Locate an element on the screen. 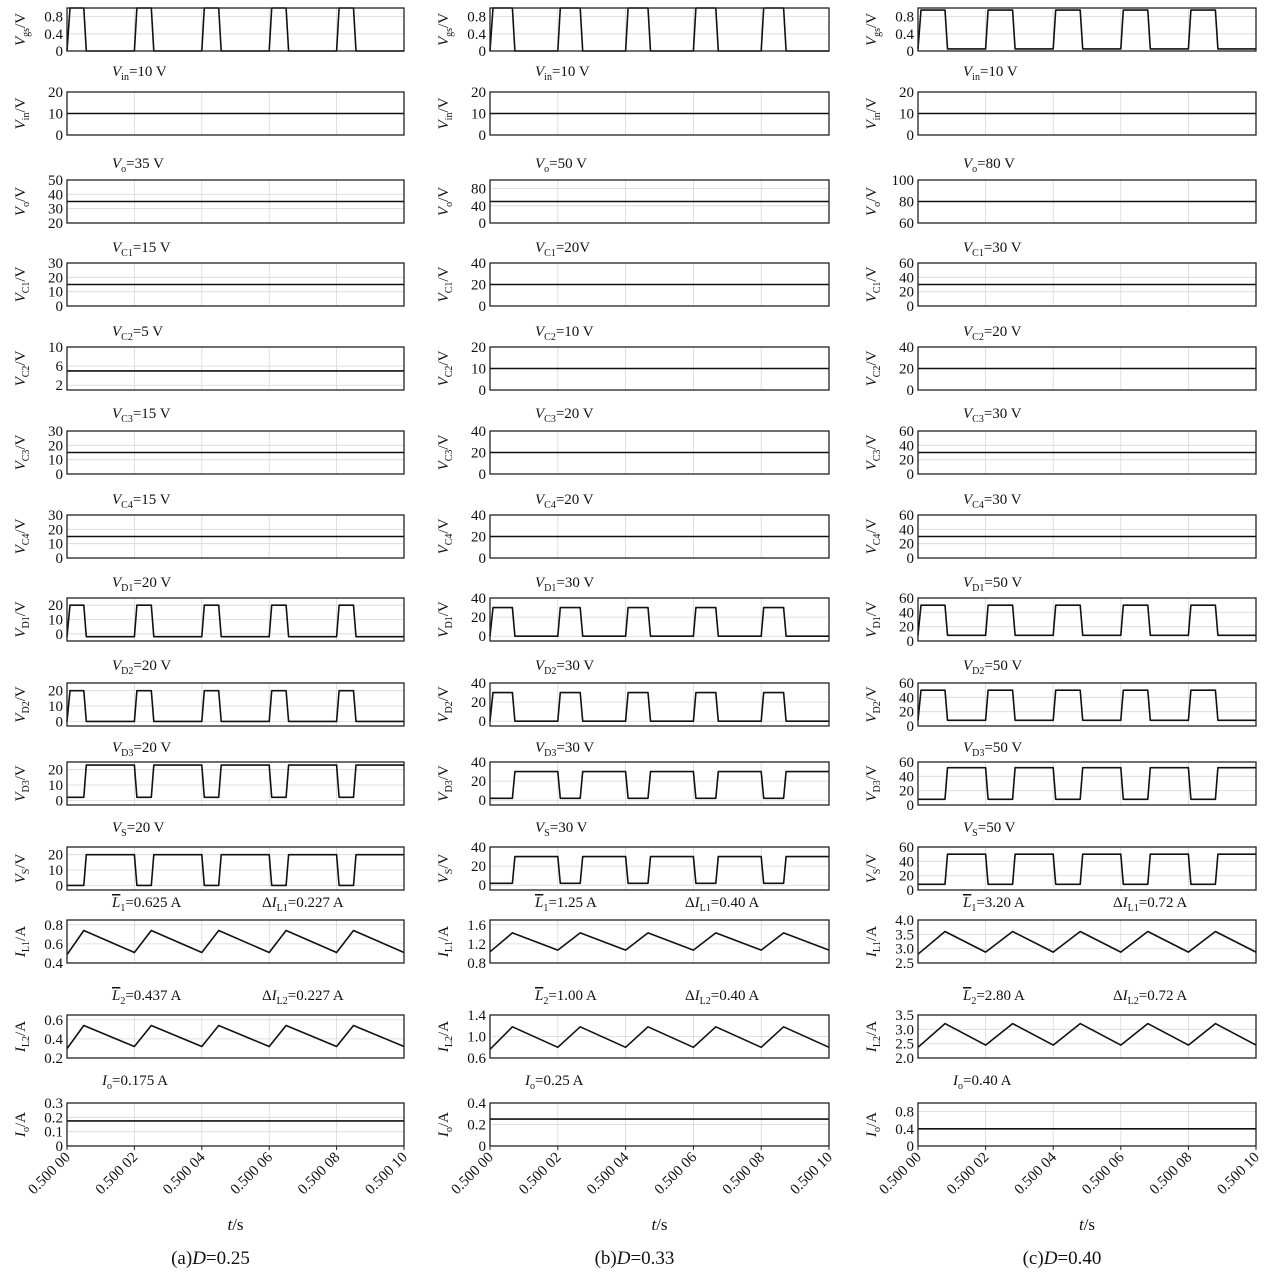 The width and height of the screenshot is (1275, 1275). y-tick-label: 0.2 is located at coordinates (53, 1118).